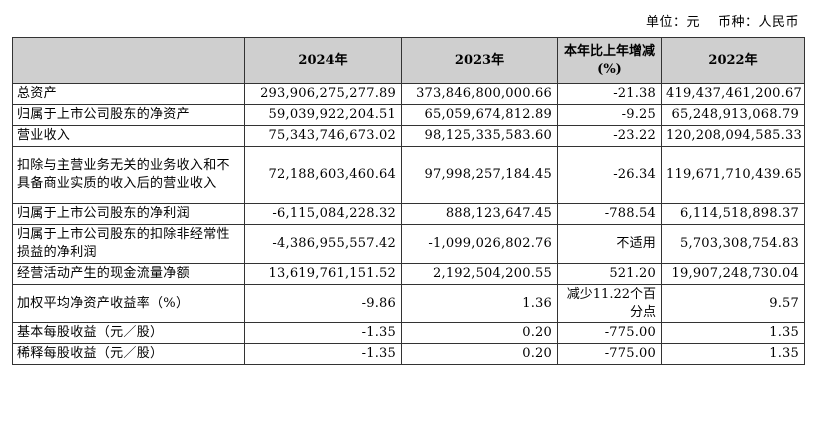 The height and width of the screenshot is (444, 831). What do you see at coordinates (609, 303) in the screenshot?
I see `cell-change: 减少11.22个百分点` at bounding box center [609, 303].